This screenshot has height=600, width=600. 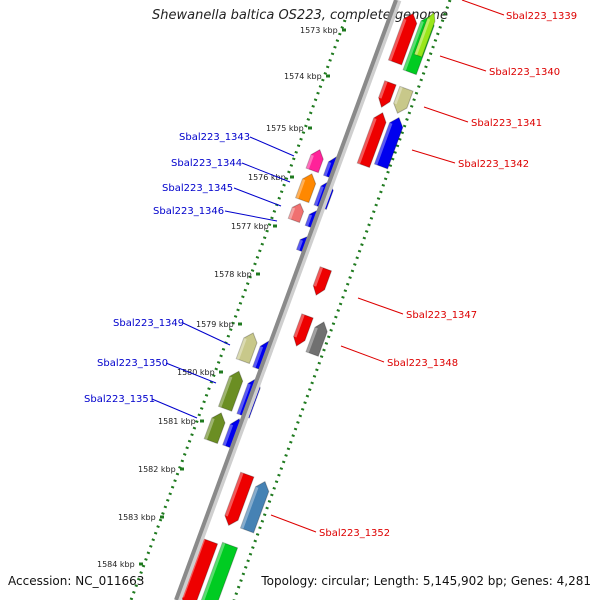 I want to click on kbp-tick-label: 1581 kbp, so click(x=177, y=421).